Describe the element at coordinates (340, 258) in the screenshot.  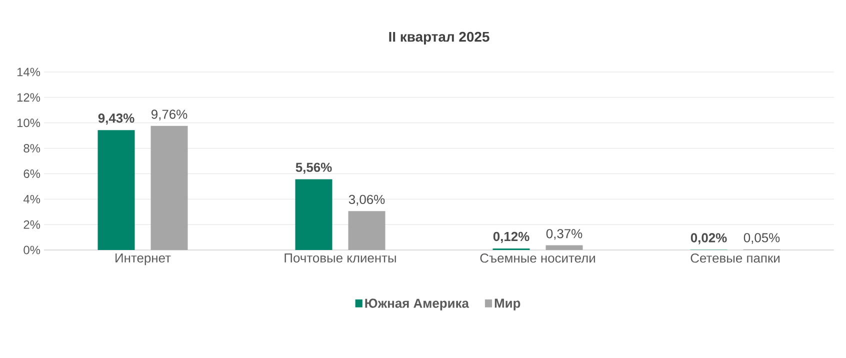
I see `x-tick-label: Почтовые клиенты` at that location.